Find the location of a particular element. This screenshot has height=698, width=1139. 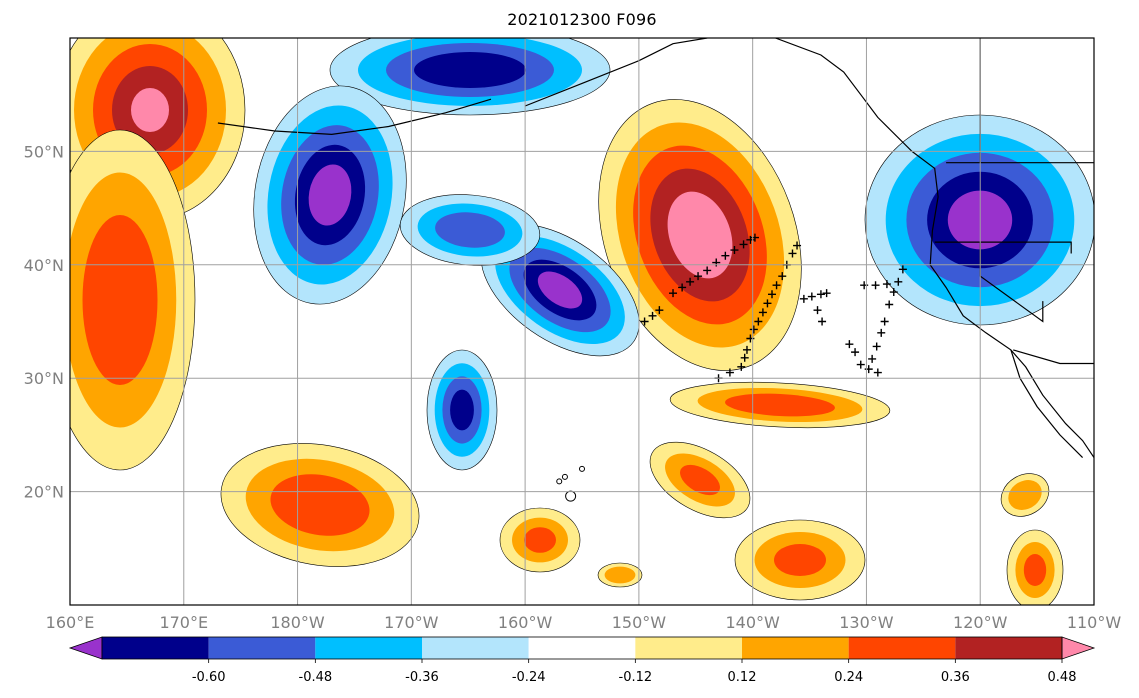

coastline-baja is located at coordinates (1047, 404).